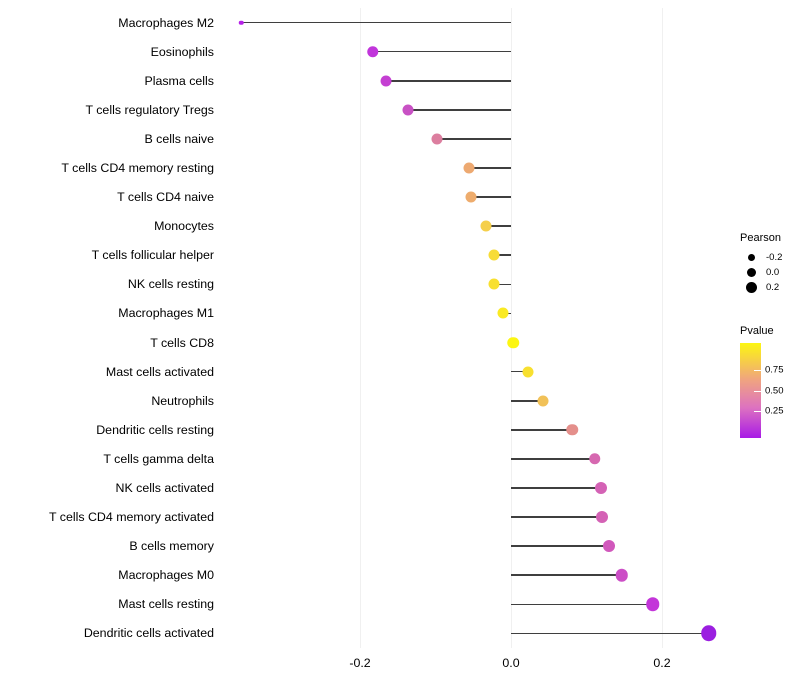 The height and width of the screenshot is (700, 800). I want to click on y-axis-tick-label: Dendritic cells resting, so click(155, 429).